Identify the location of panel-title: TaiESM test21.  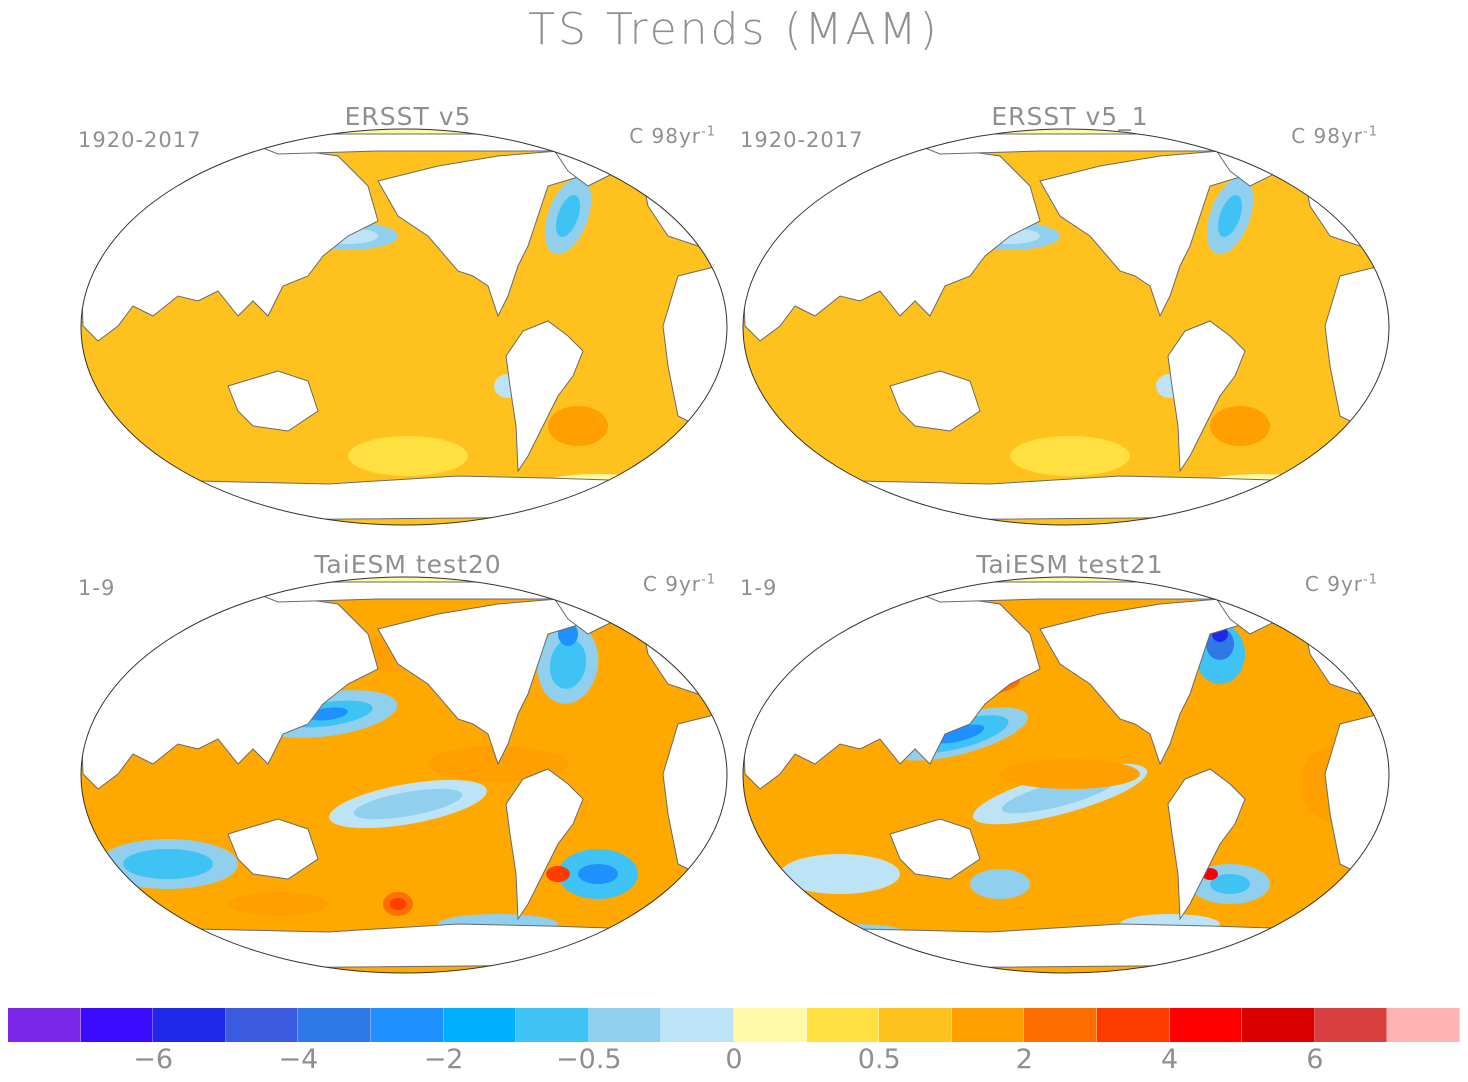
(1070, 564).